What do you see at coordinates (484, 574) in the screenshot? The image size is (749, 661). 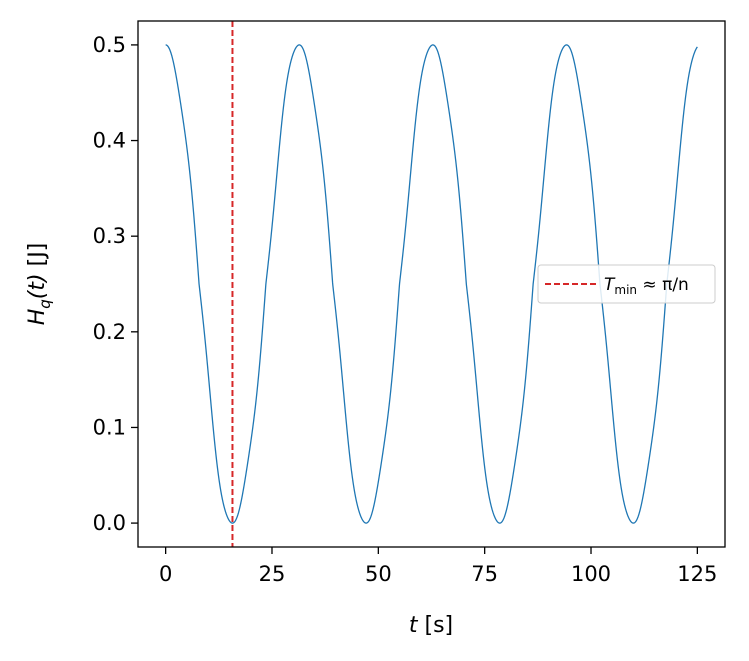 I see `x-tick-label: 75` at bounding box center [484, 574].